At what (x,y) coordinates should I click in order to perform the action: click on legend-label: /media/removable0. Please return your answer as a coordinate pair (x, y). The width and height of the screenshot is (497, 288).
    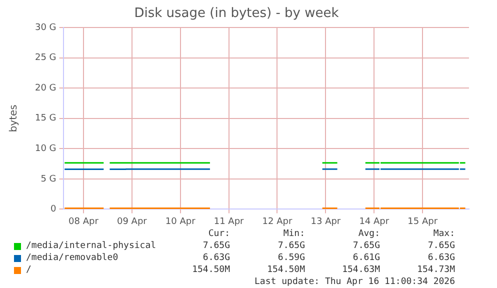
    Looking at the image, I should click on (72, 258).